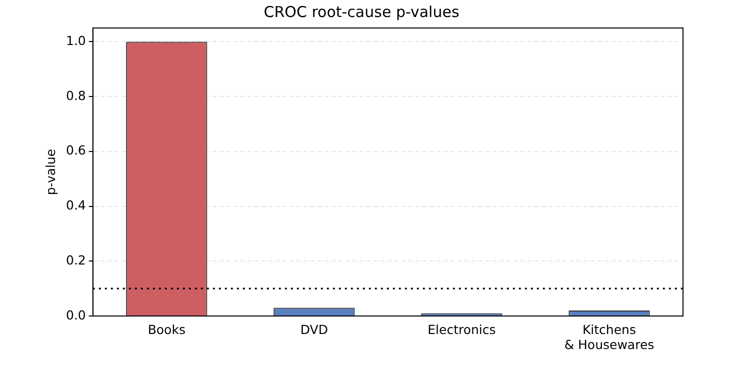  Describe the element at coordinates (76, 260) in the screenshot. I see `y-tick-label: 0.2` at that location.